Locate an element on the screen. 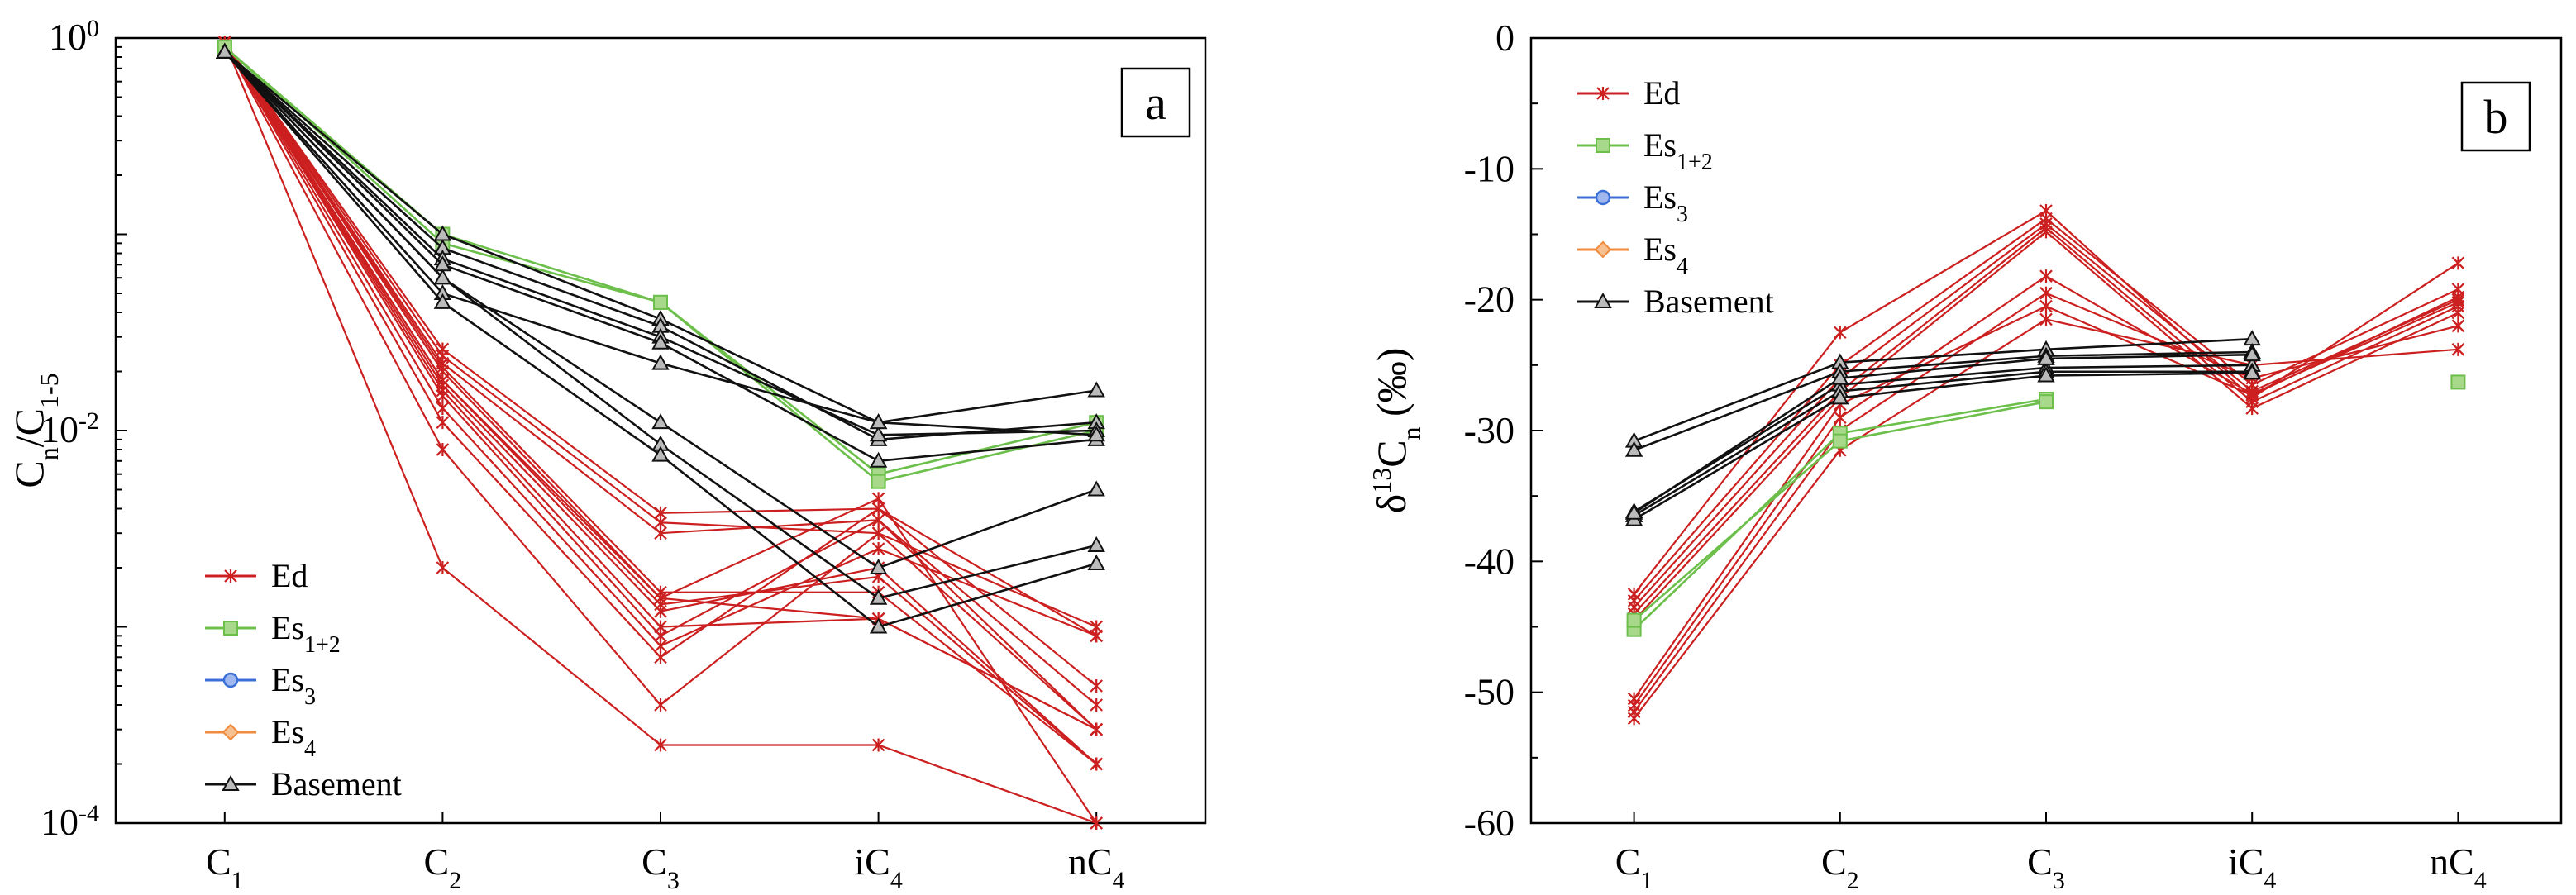 The width and height of the screenshot is (2576, 895). ylabel-mid: /C is located at coordinates (29, 427).